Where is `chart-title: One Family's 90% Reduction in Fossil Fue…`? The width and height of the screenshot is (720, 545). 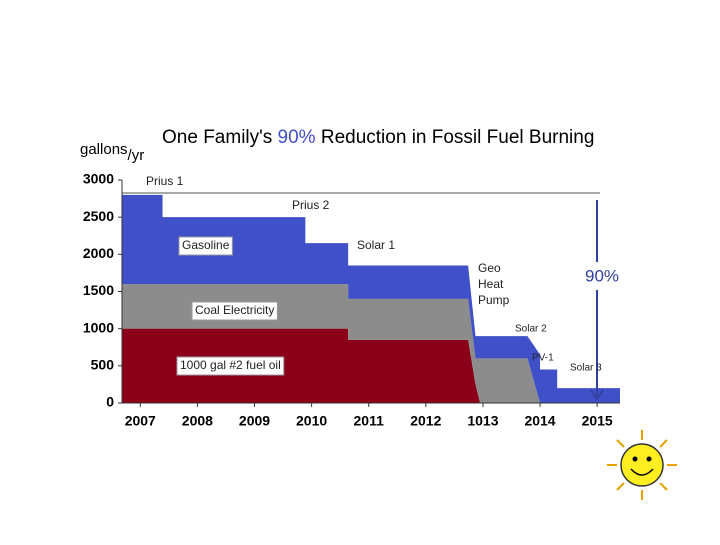 chart-title: One Family's 90% Reduction in Fossil Fue… is located at coordinates (378, 137).